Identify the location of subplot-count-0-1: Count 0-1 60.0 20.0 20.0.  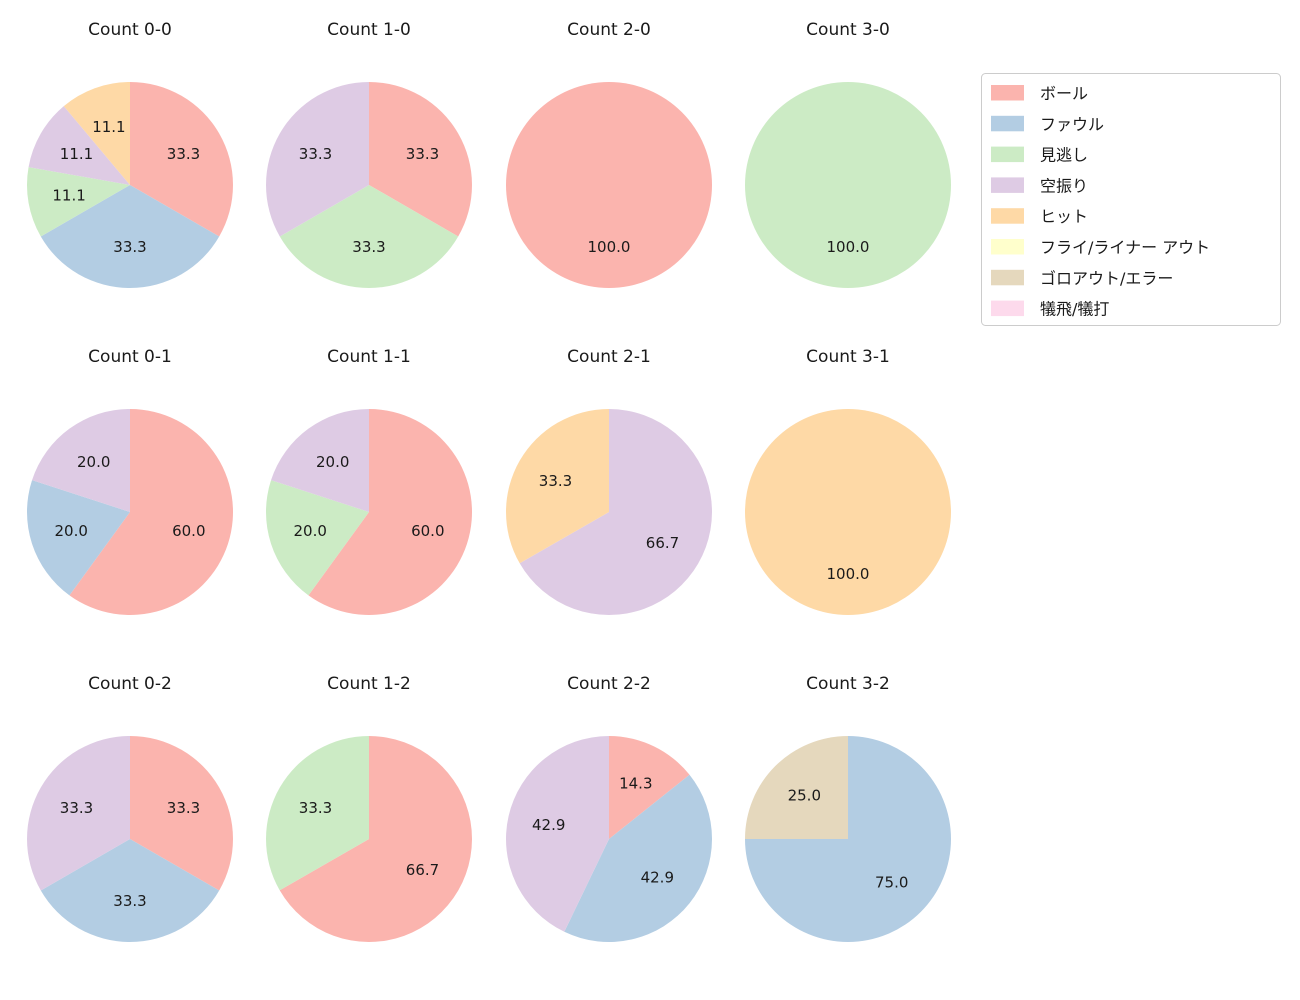
(130, 481).